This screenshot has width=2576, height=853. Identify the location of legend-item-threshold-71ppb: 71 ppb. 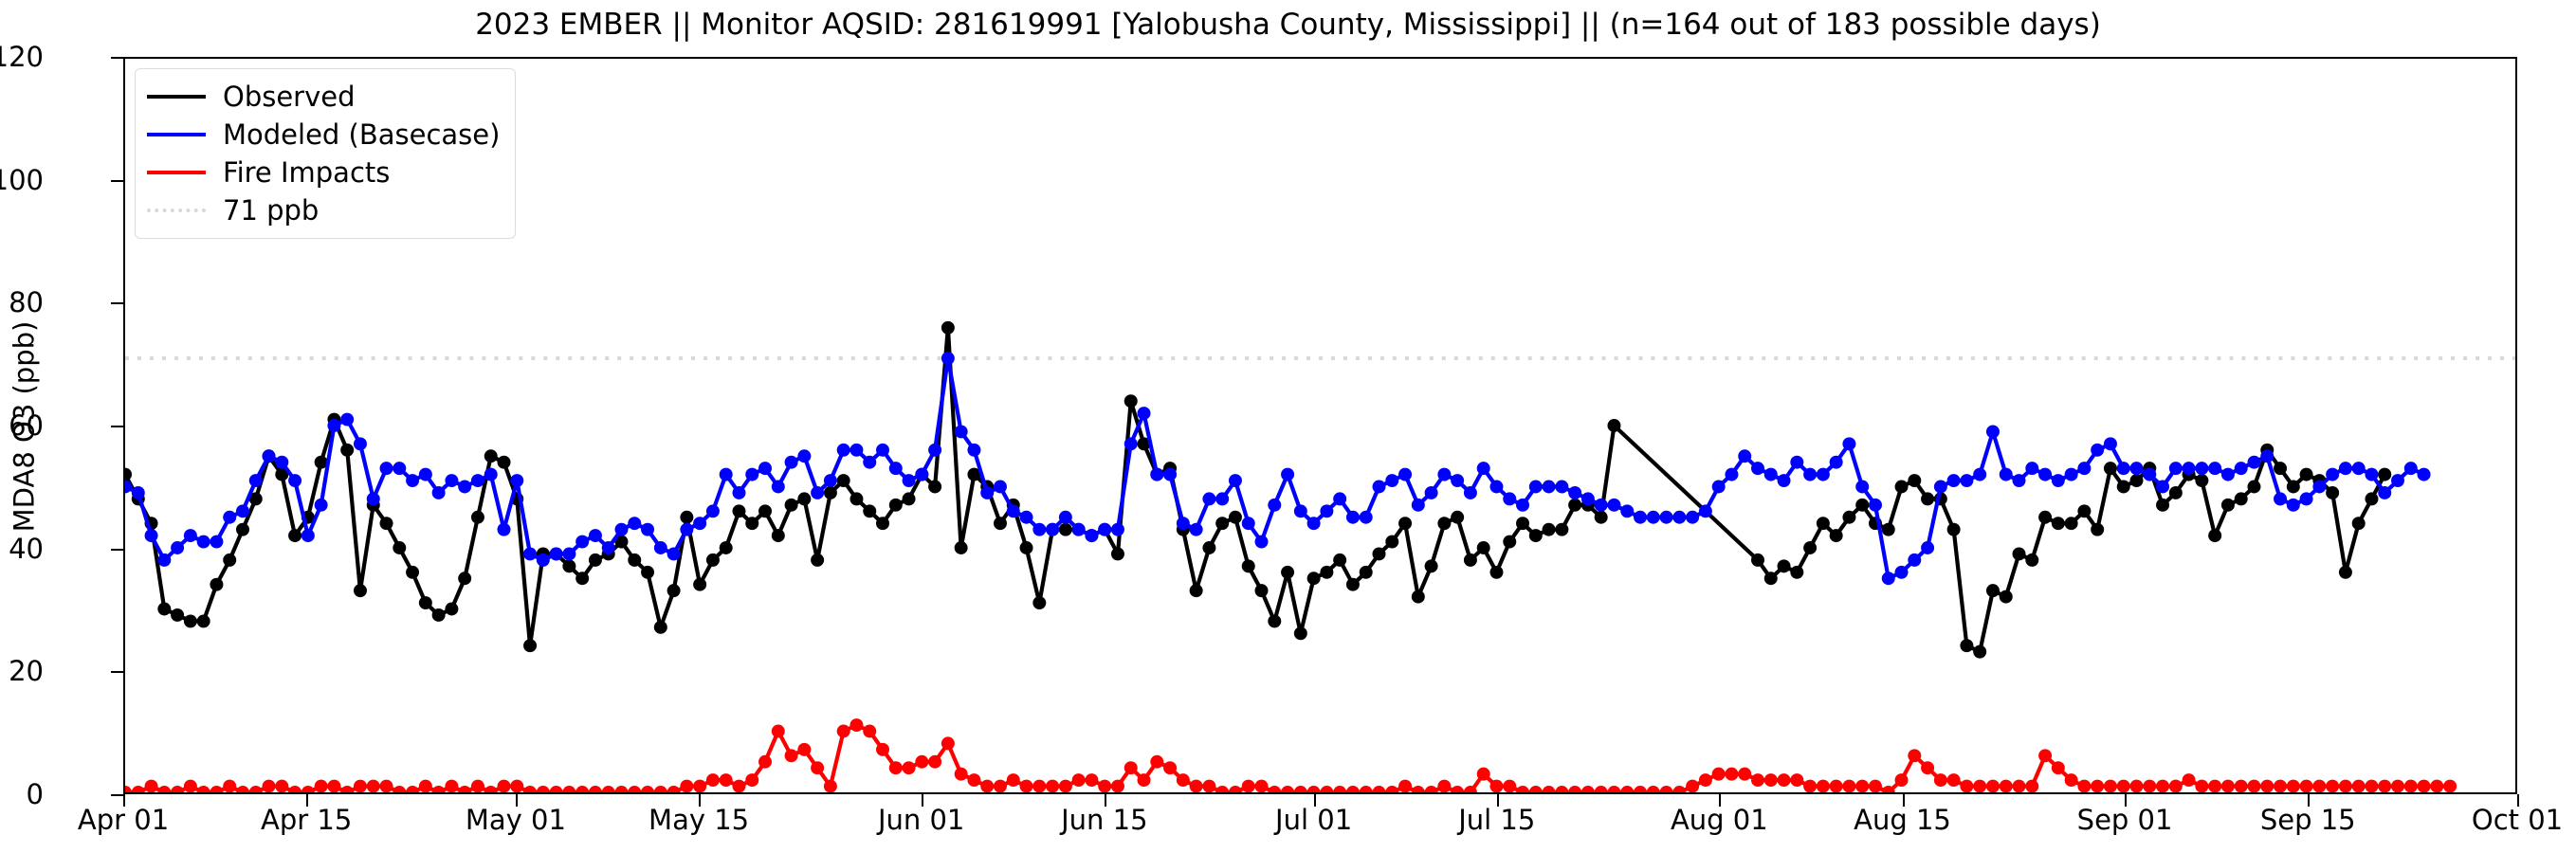
(323, 210).